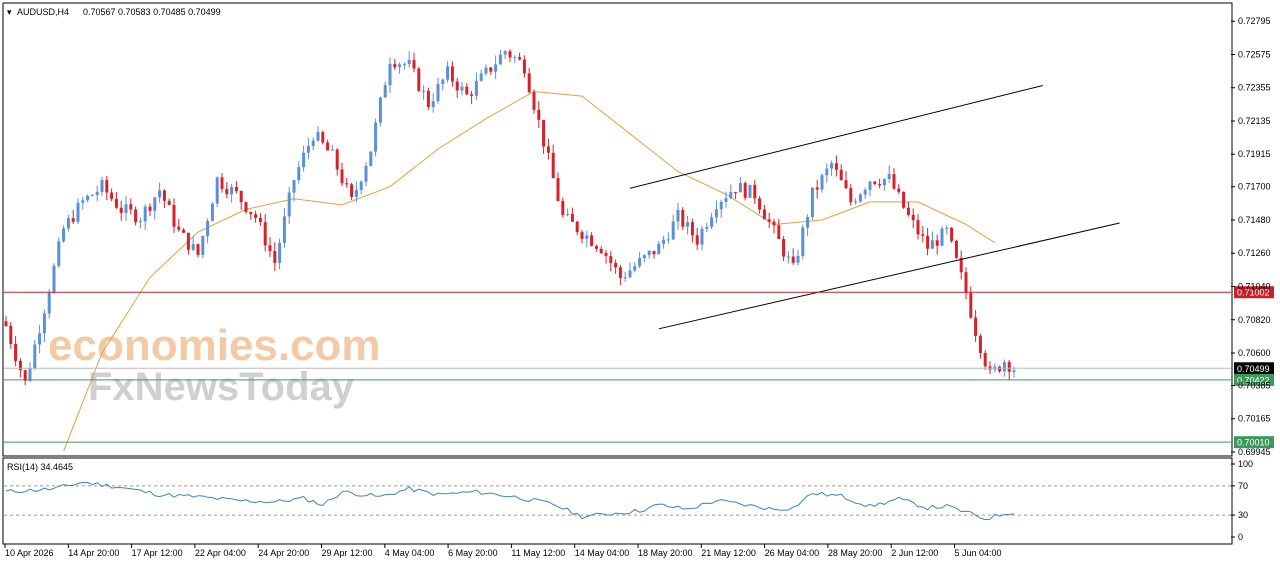 This screenshot has height=567, width=1280. Describe the element at coordinates (665, 553) in the screenshot. I see `time-tick-label: 18 May 20:00` at that location.